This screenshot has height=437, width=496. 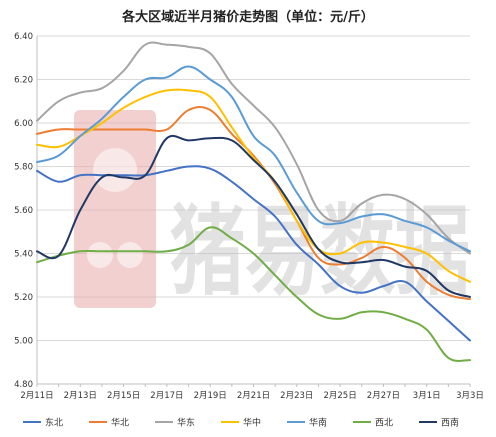 I want to click on y-tick-label: 6.00, so click(x=23, y=124).